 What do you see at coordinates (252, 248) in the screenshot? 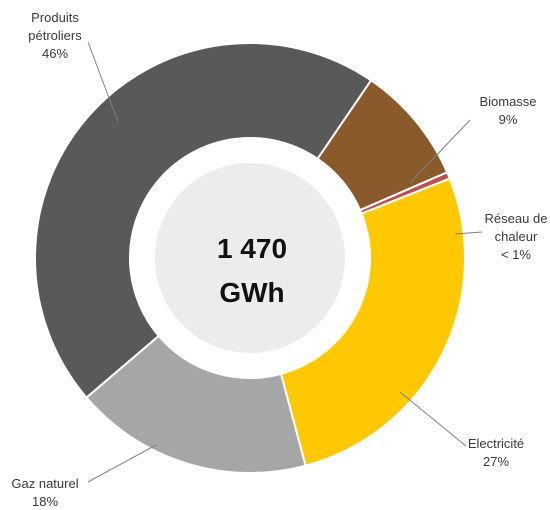
I see `center-total-value: 1 470` at bounding box center [252, 248].